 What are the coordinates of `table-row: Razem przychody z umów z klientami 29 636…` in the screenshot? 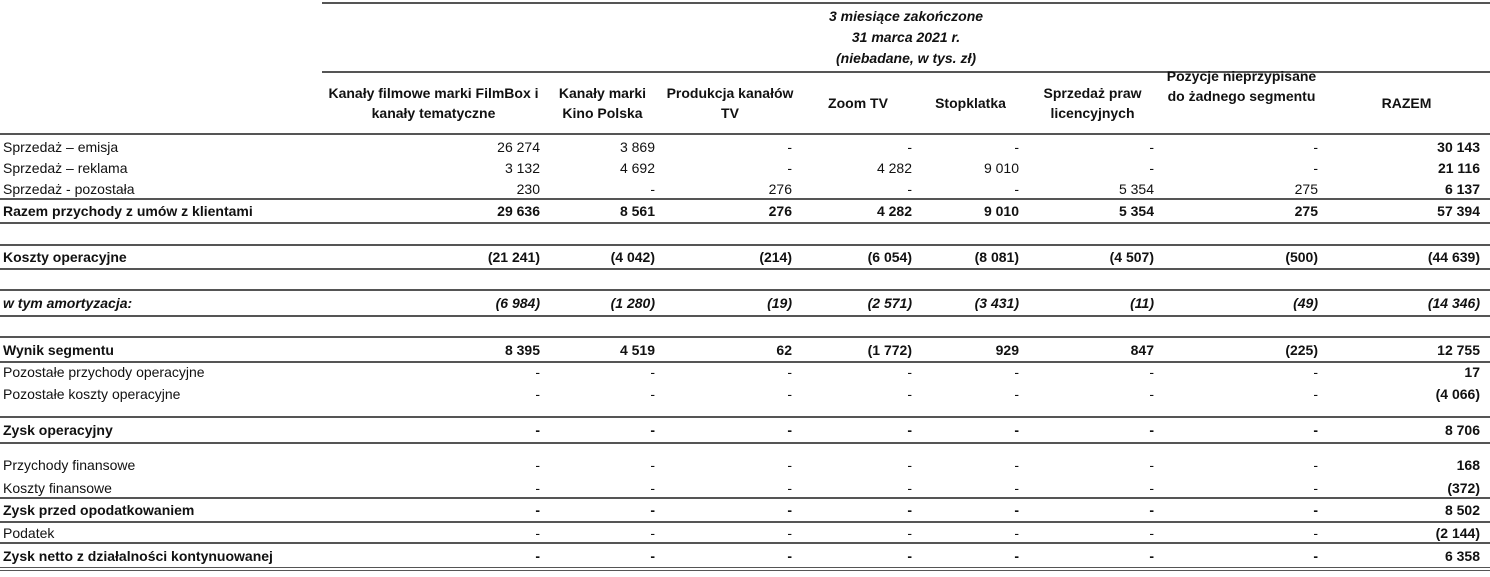 It's located at (745, 211).